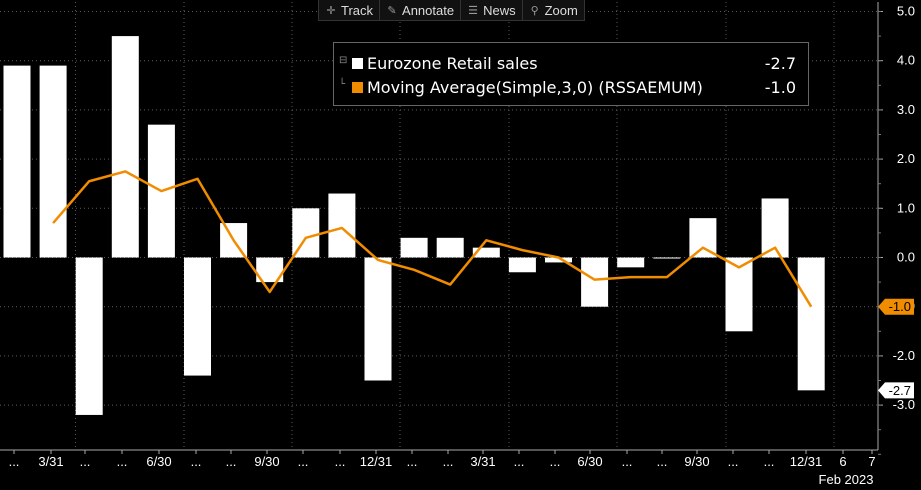 This screenshot has height=490, width=921. Describe the element at coordinates (906, 207) in the screenshot. I see `y-tick-label: 1.0` at that location.